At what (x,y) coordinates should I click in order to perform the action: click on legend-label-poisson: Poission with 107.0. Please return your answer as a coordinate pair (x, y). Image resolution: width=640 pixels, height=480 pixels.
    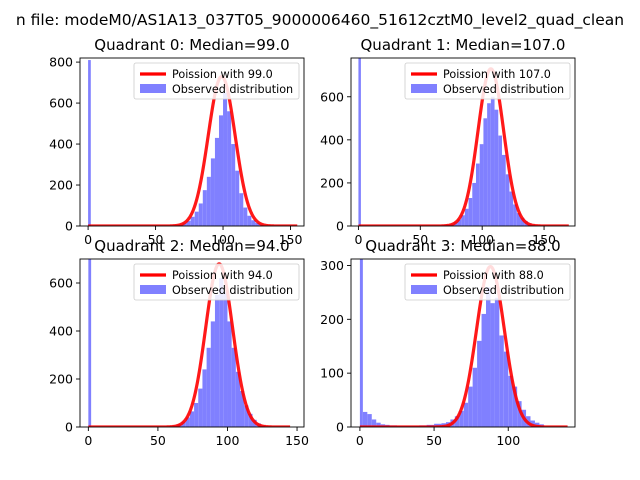
    Looking at the image, I should click on (497, 74).